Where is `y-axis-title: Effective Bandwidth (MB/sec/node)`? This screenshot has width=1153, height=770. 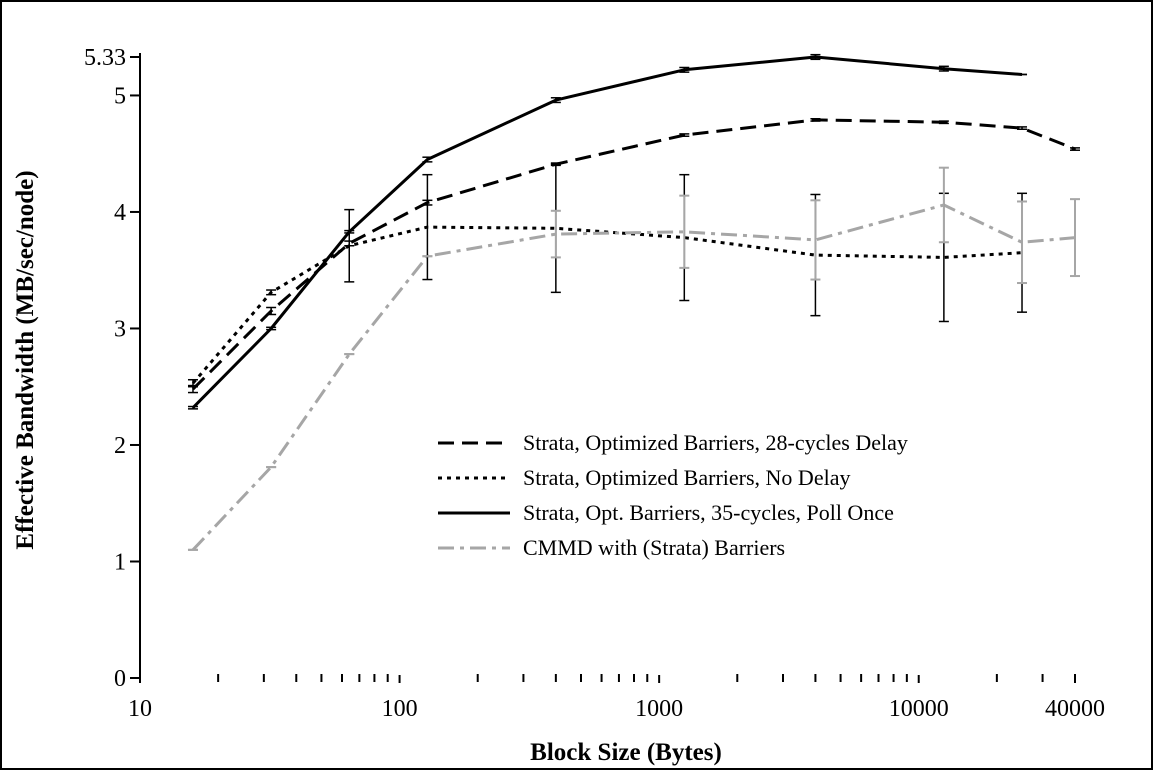
y-axis-title: Effective Bandwidth (MB/sec/node) is located at coordinates (25, 359).